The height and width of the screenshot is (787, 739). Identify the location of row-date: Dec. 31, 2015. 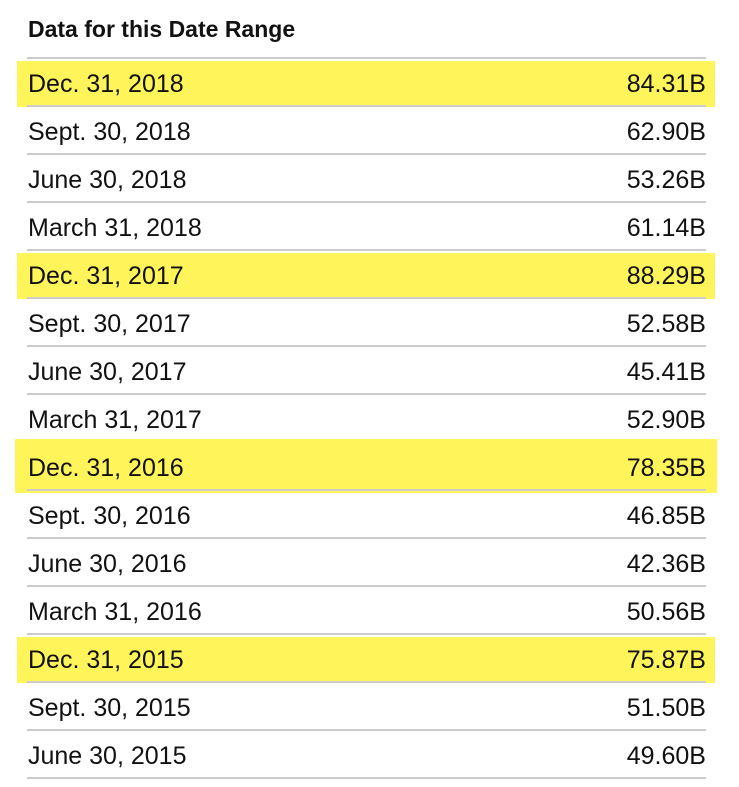
(106, 660).